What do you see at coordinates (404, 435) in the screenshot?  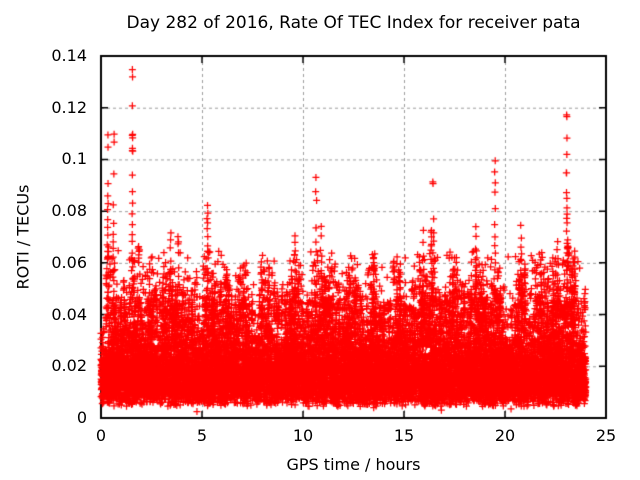 I see `x-tick-label: 15` at bounding box center [404, 435].